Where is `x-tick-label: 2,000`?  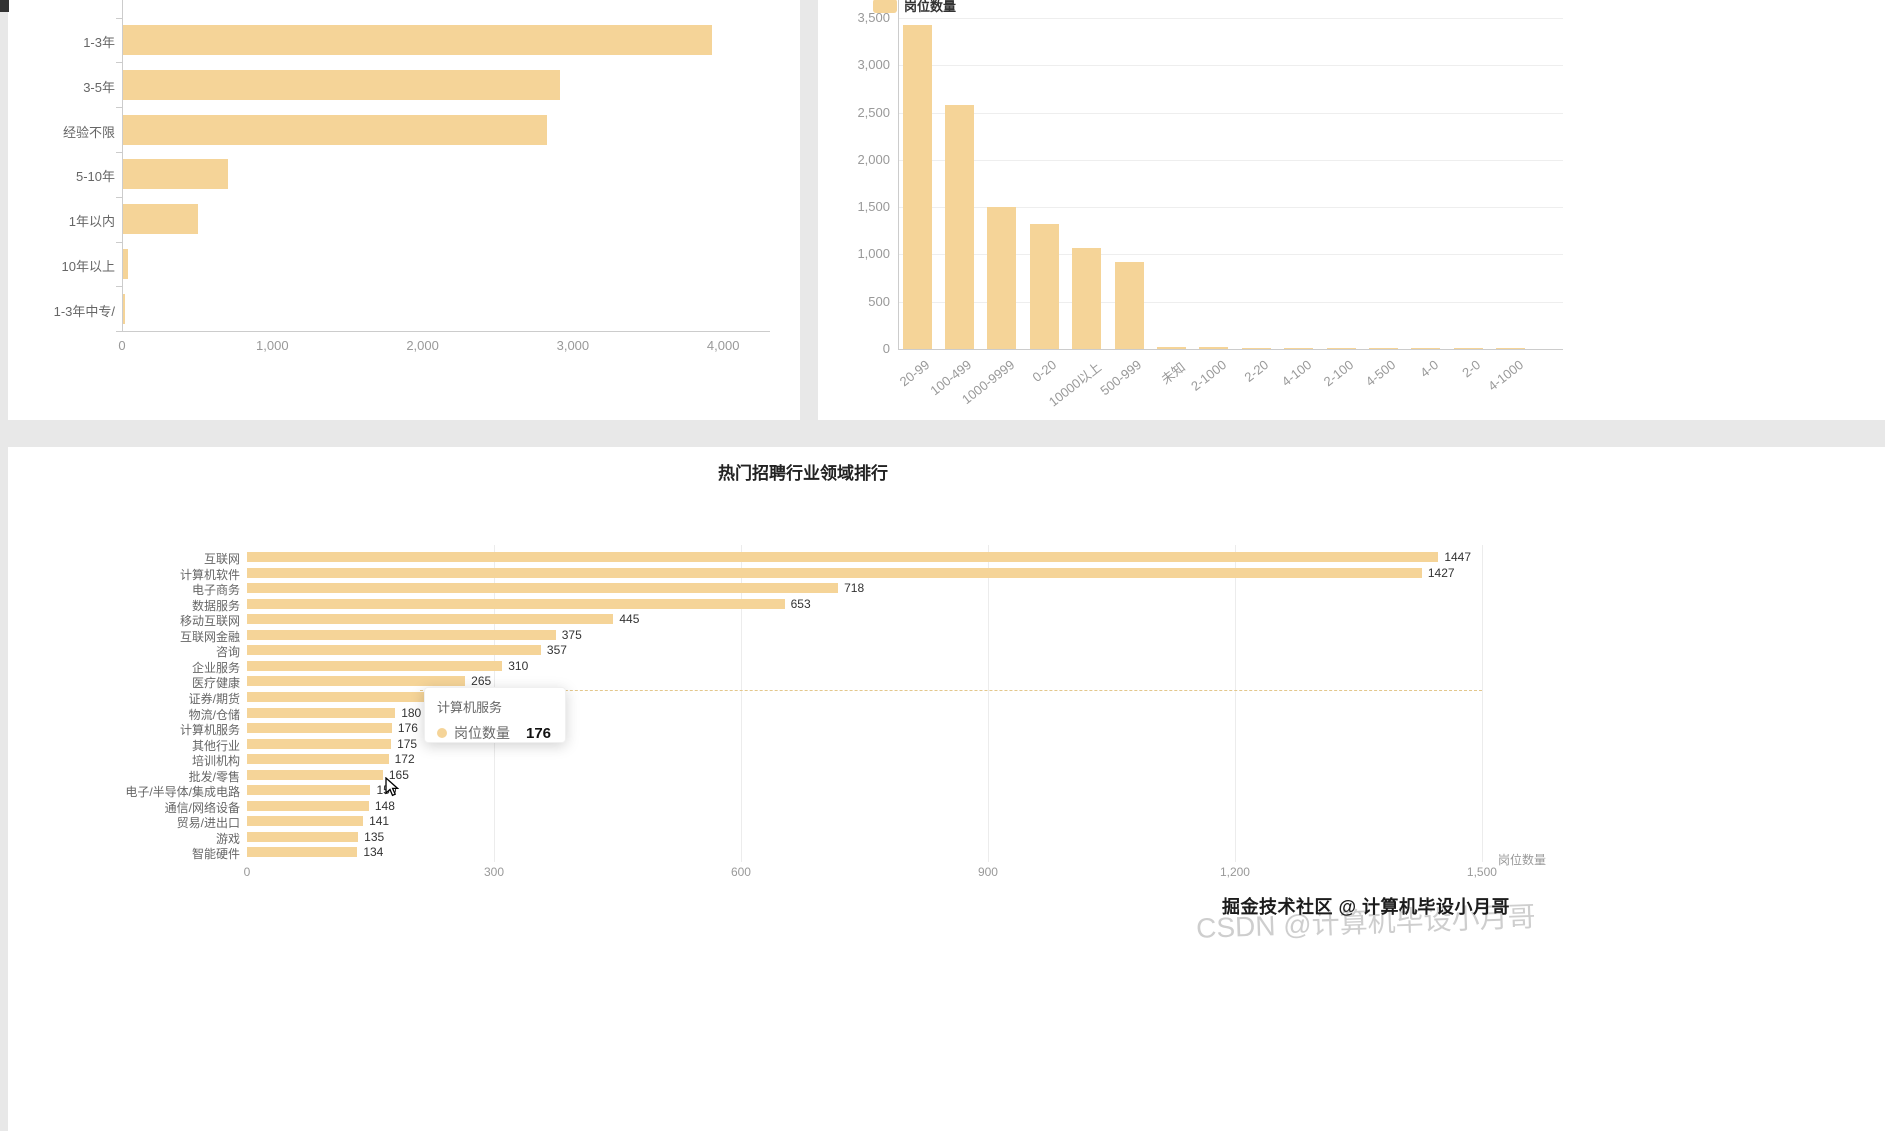 x-tick-label: 2,000 is located at coordinates (422, 345).